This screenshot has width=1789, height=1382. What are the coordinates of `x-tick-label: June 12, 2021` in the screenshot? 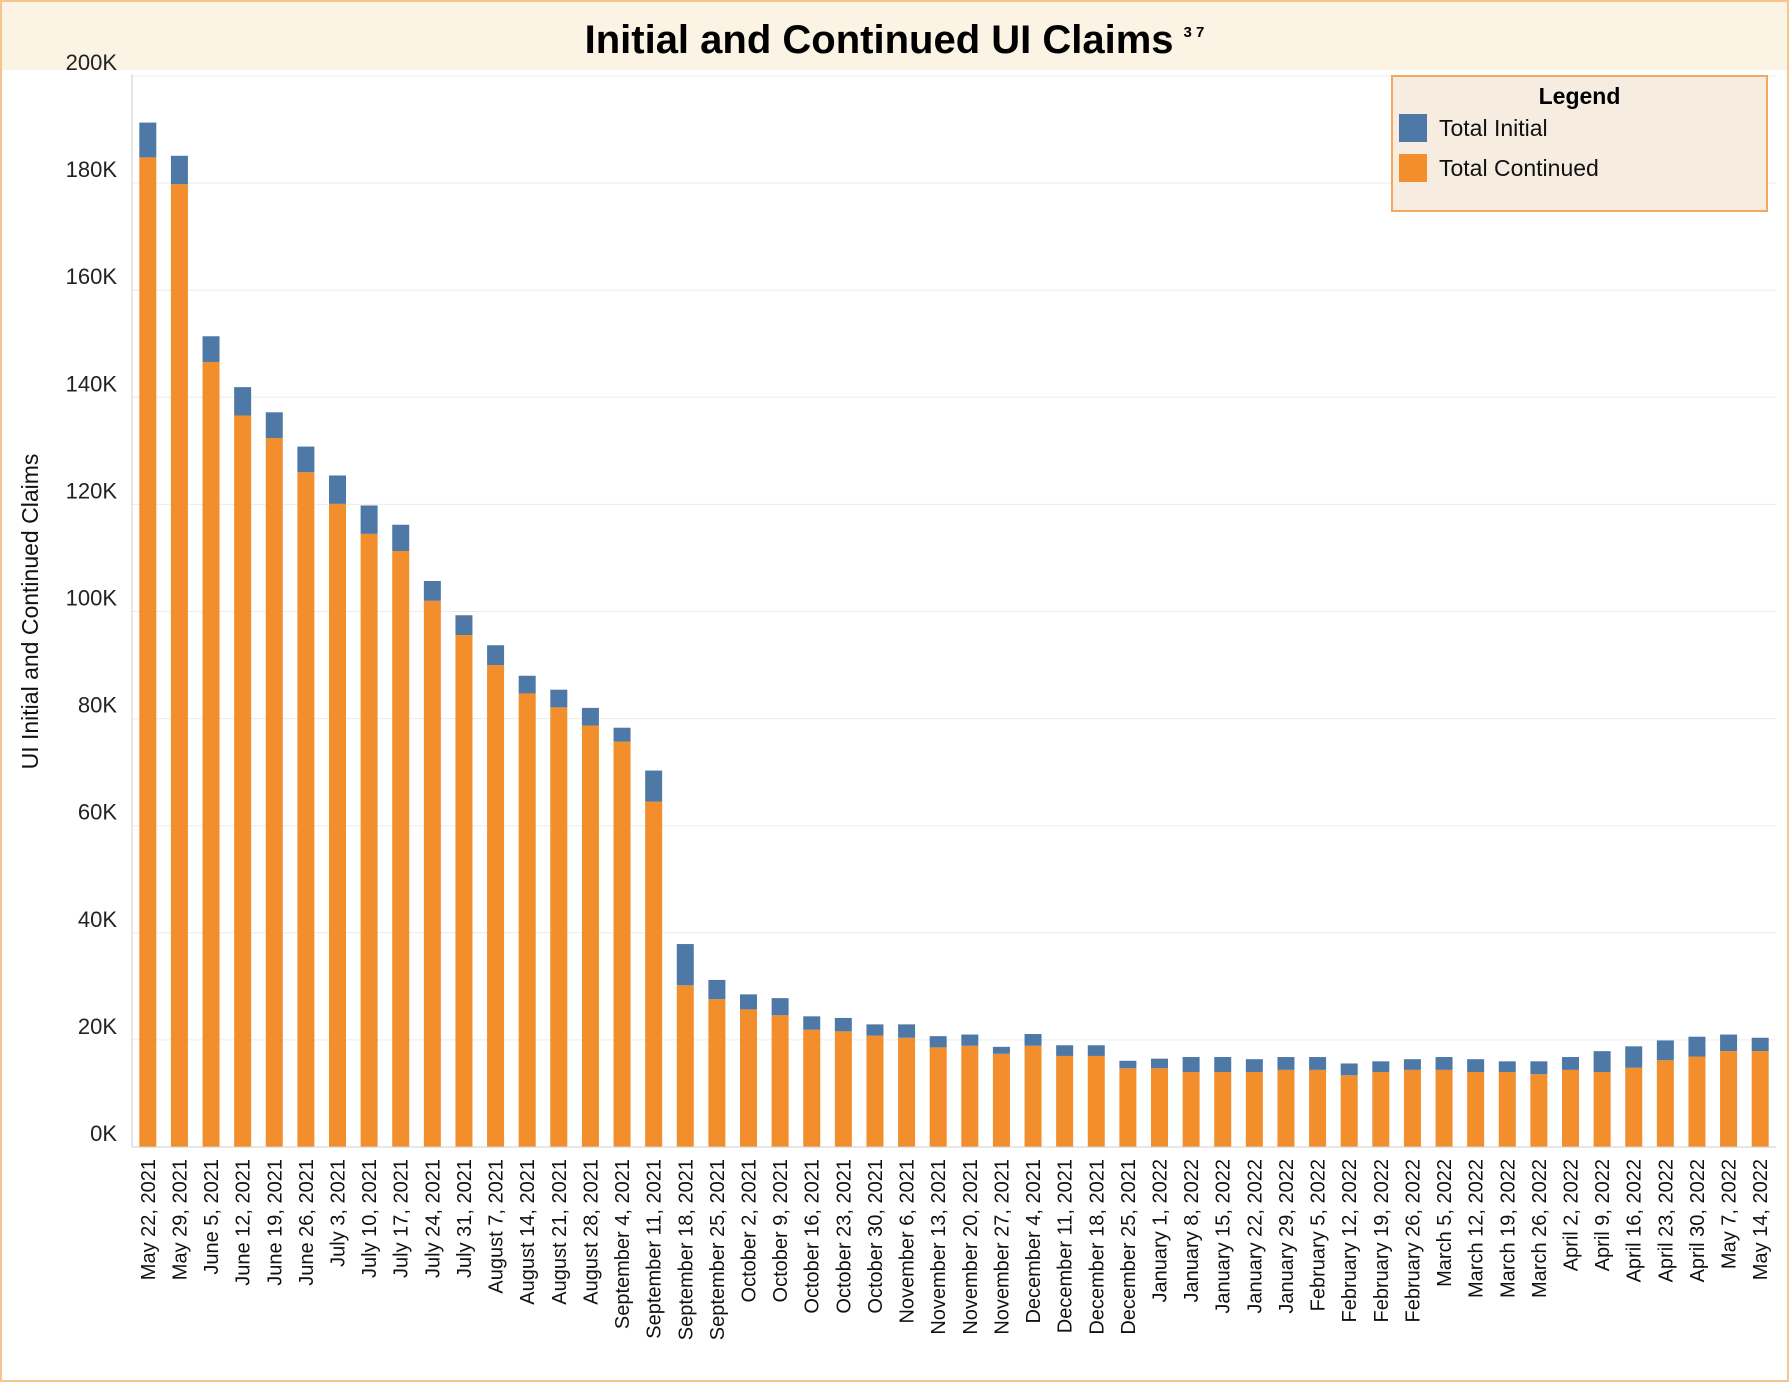 It's located at (244, 1222).